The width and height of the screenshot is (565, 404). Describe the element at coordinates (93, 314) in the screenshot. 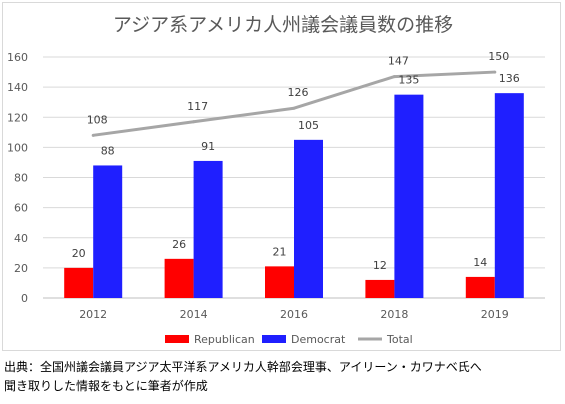

I see `x-tick-label: 2012` at that location.